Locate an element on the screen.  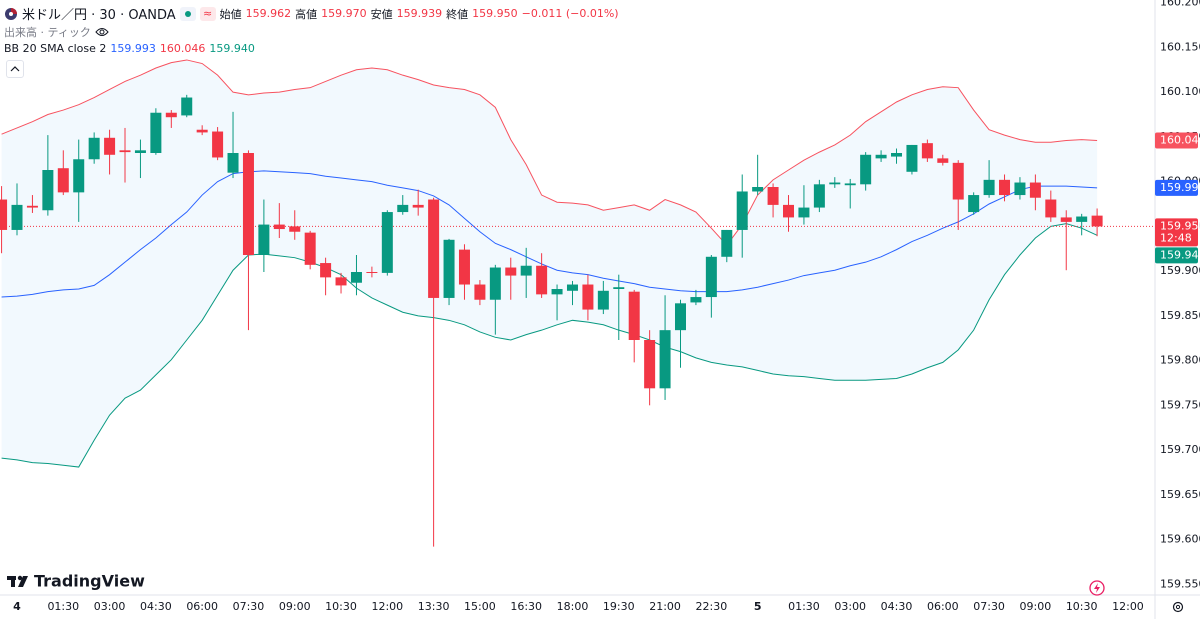
volume-label: 出来高 · ティック is located at coordinates (47, 32).